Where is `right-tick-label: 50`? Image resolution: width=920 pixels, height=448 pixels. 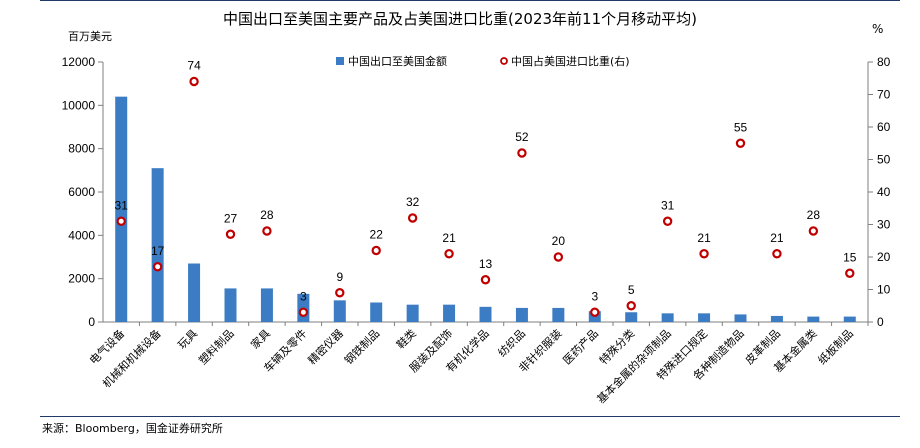 right-tick-label: 50 is located at coordinates (884, 160).